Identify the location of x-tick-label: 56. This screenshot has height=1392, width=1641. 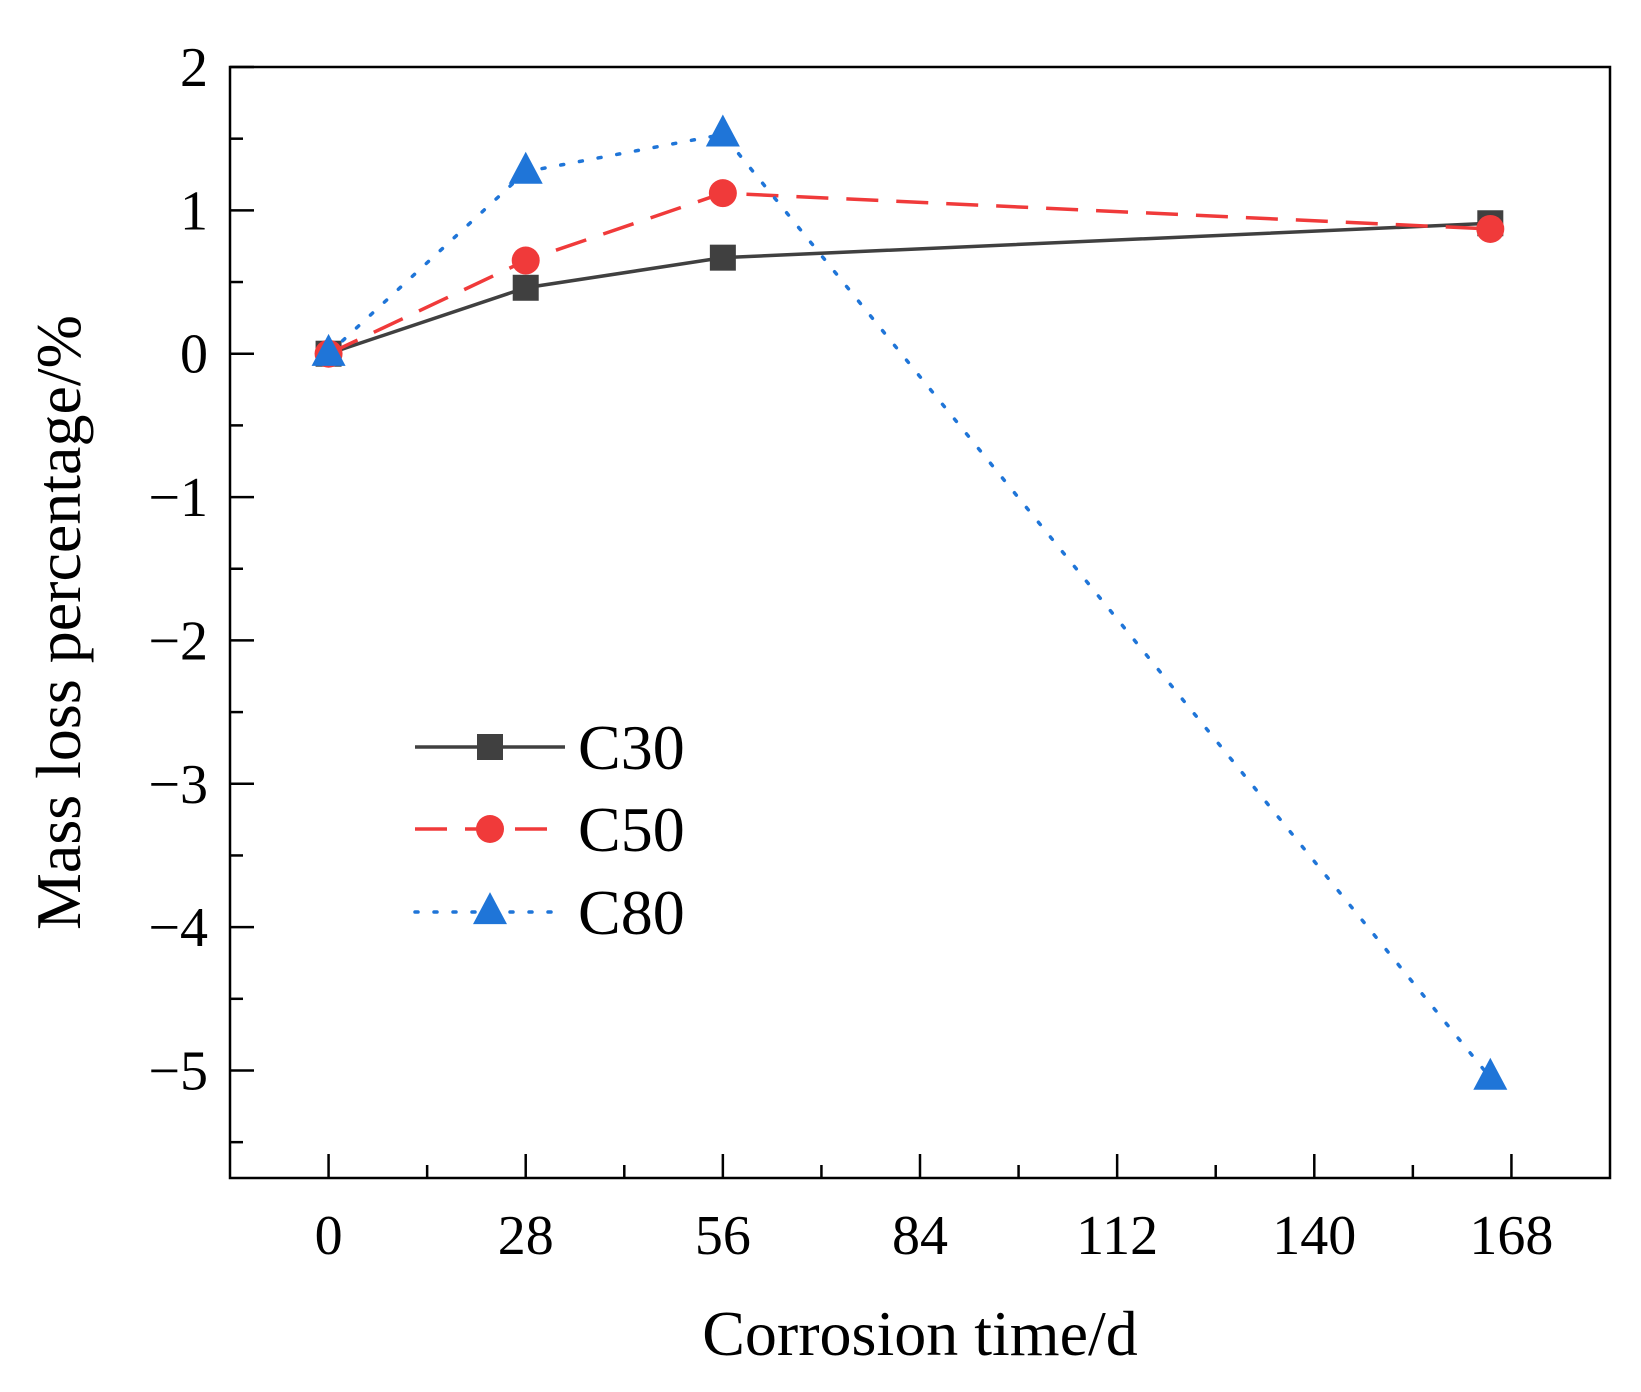
(723, 1236).